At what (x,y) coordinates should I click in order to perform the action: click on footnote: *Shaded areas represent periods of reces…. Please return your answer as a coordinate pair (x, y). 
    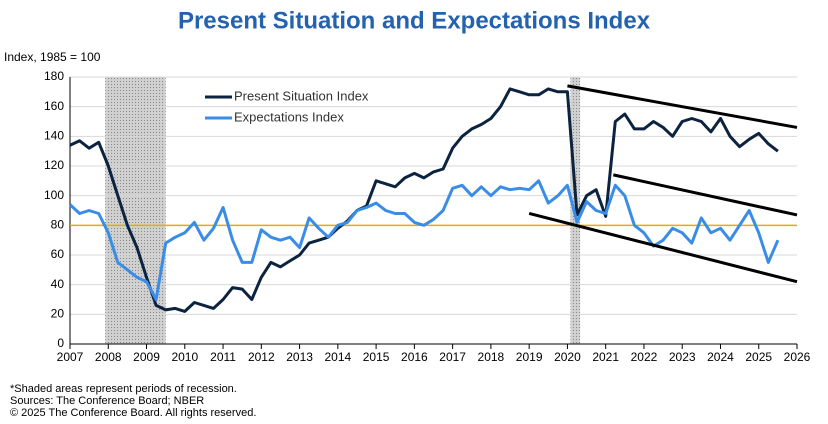
    Looking at the image, I should click on (123, 389).